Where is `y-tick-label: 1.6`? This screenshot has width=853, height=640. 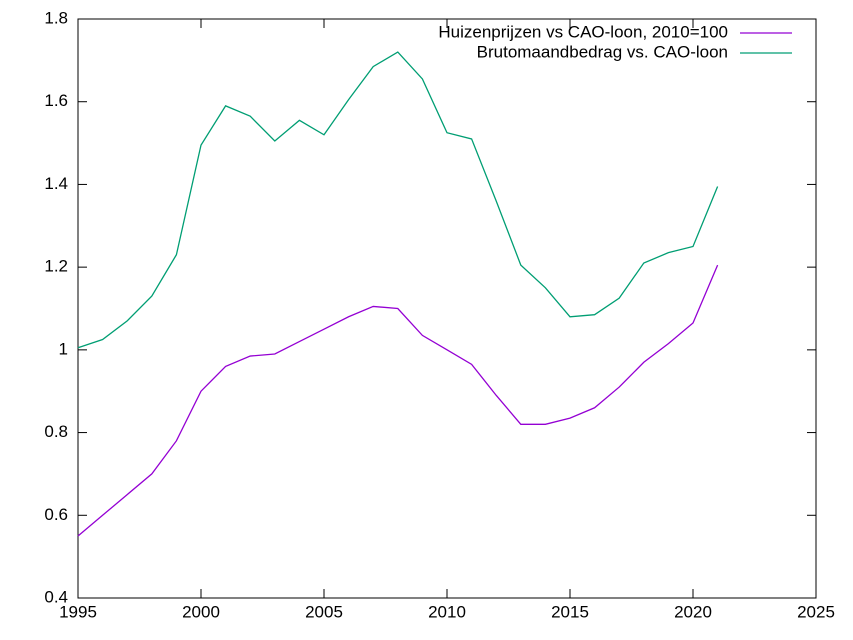
y-tick-label: 1.6 is located at coordinates (56, 100).